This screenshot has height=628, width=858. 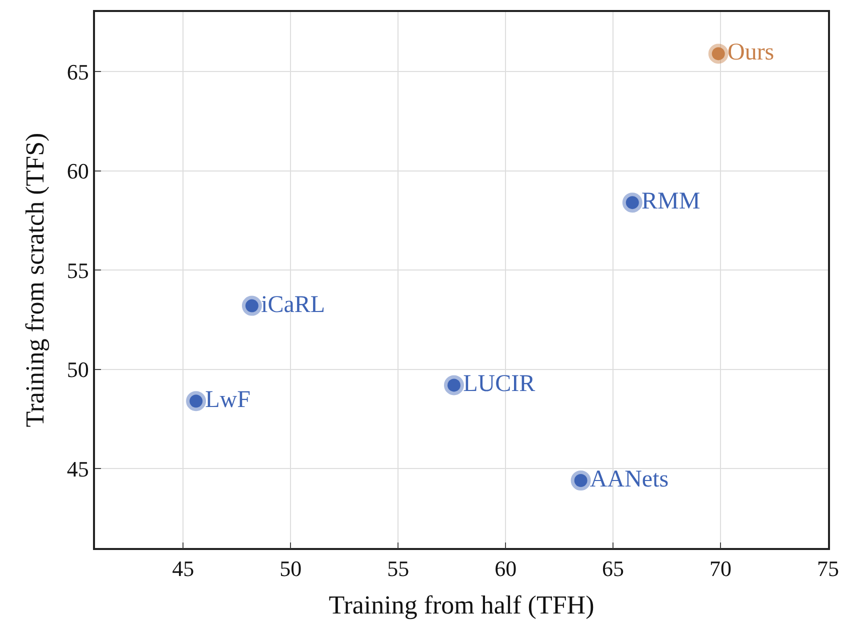 I want to click on y-tick-label: 60, so click(x=77, y=171).